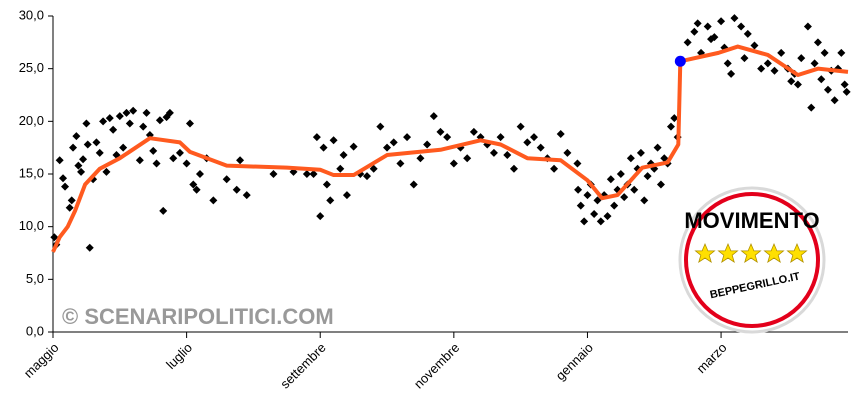 This screenshot has height=413, width=856. What do you see at coordinates (198, 316) in the screenshot?
I see `watermark: © SCENARIPOLITICI.COM` at bounding box center [198, 316].